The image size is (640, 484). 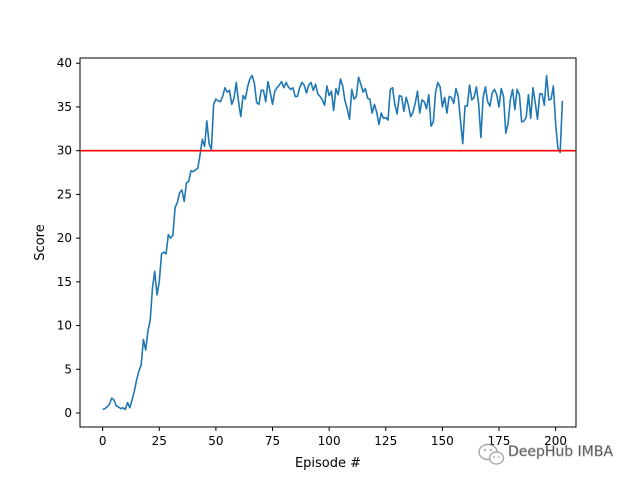 What do you see at coordinates (68, 369) in the screenshot?
I see `y-tick-label: 5` at bounding box center [68, 369].